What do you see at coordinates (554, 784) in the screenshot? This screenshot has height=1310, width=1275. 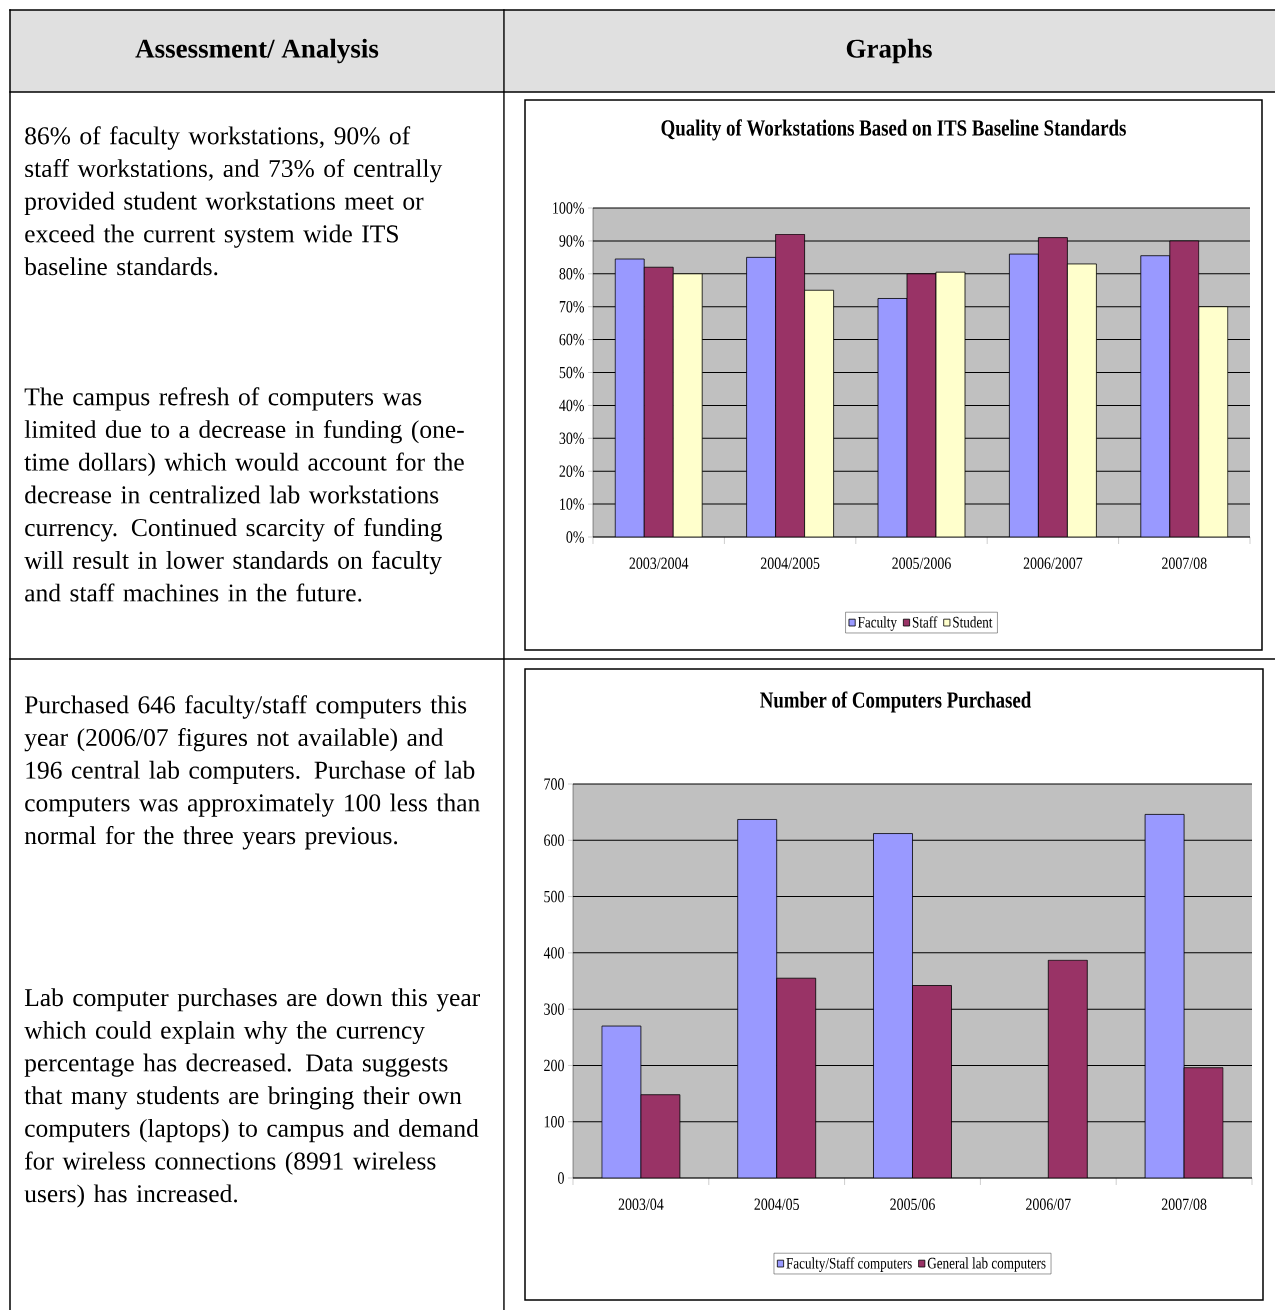 I see `y-tick-label: 700` at bounding box center [554, 784].